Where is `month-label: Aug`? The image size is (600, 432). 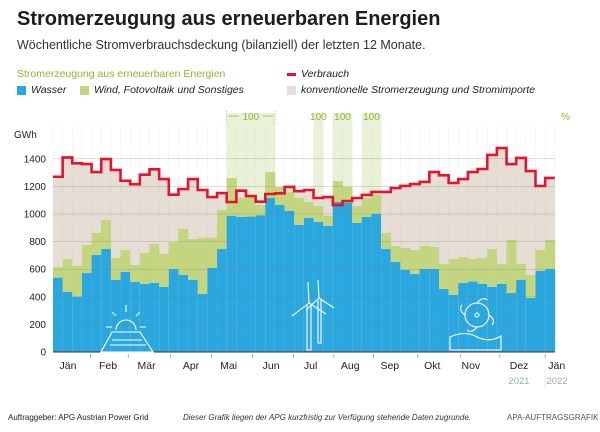
month-label: Aug is located at coordinates (350, 366).